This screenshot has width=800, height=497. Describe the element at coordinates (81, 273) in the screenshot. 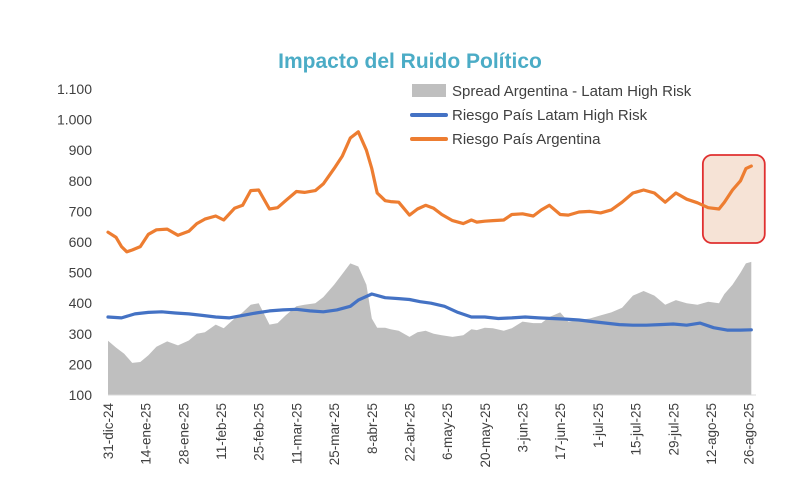

I see `y-tick-label: 500` at that location.